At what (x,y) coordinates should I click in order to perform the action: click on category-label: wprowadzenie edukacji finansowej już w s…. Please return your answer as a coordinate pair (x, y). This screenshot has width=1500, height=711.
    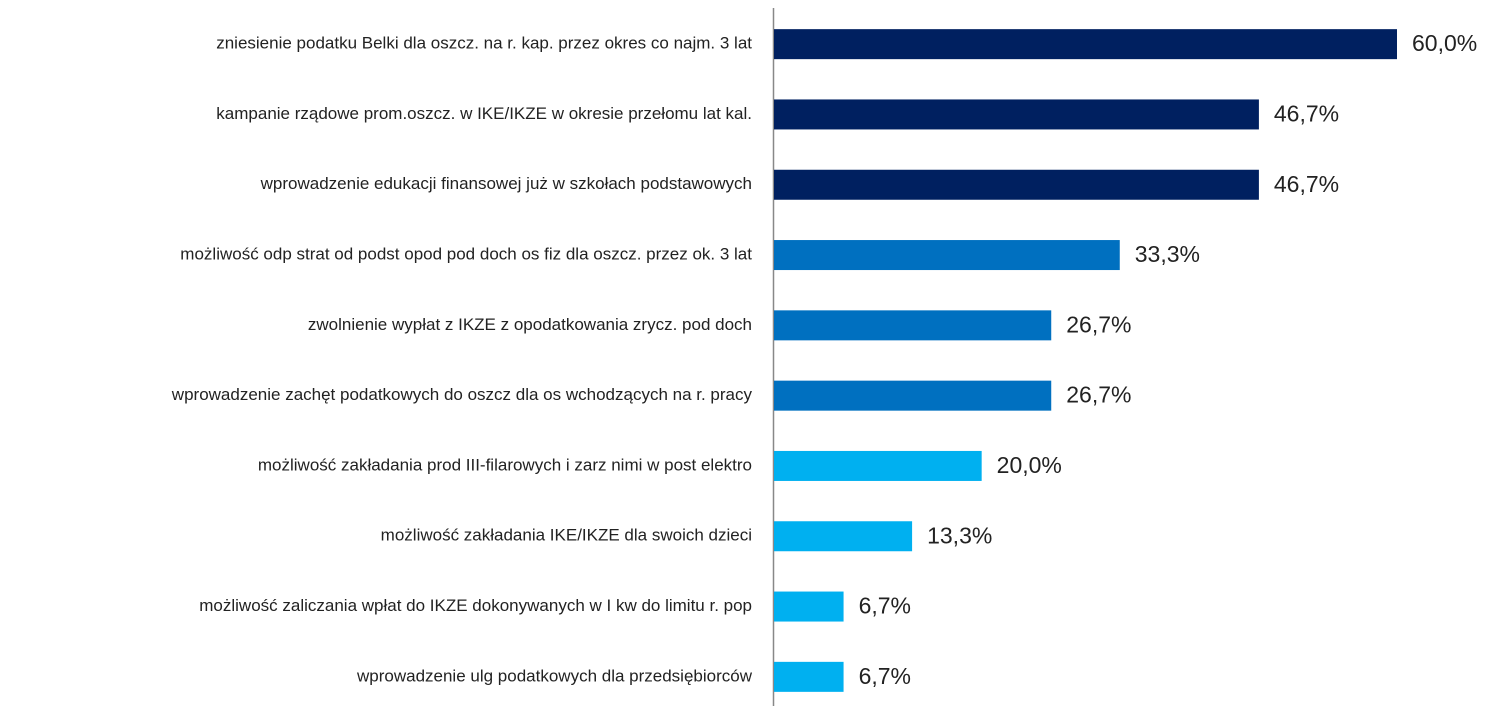
    Looking at the image, I should click on (506, 183).